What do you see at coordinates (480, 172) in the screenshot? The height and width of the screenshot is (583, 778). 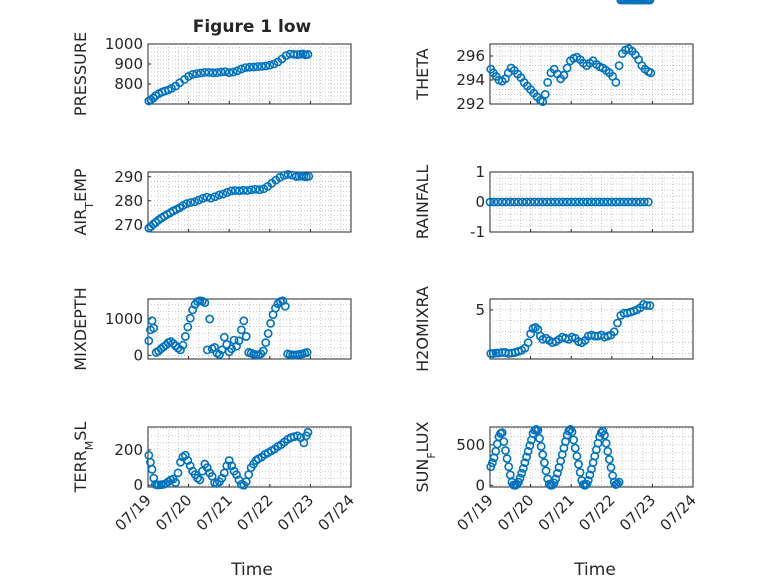 I see `y-tick-label: 1` at bounding box center [480, 172].